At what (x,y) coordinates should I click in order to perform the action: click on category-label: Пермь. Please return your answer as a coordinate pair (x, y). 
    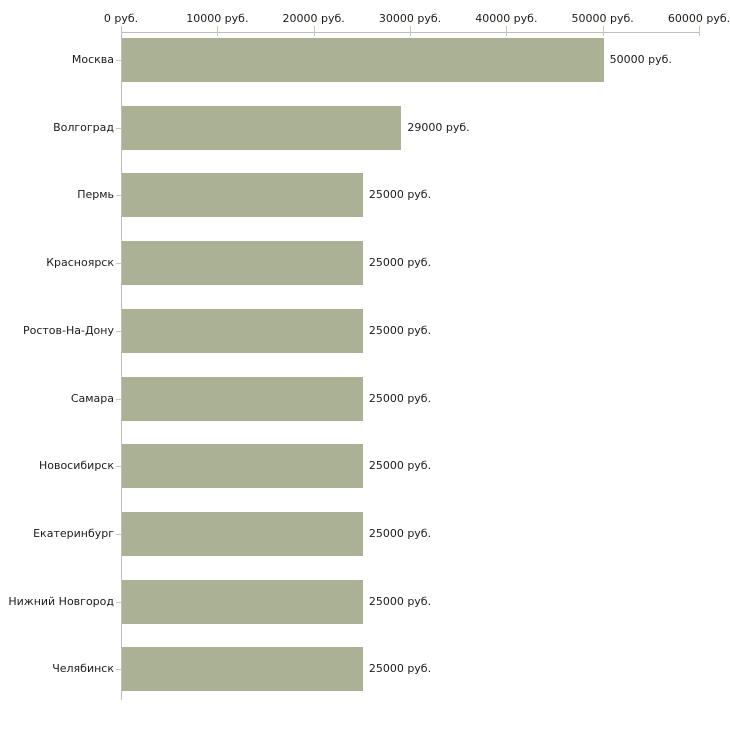
    Looking at the image, I should click on (95, 195).